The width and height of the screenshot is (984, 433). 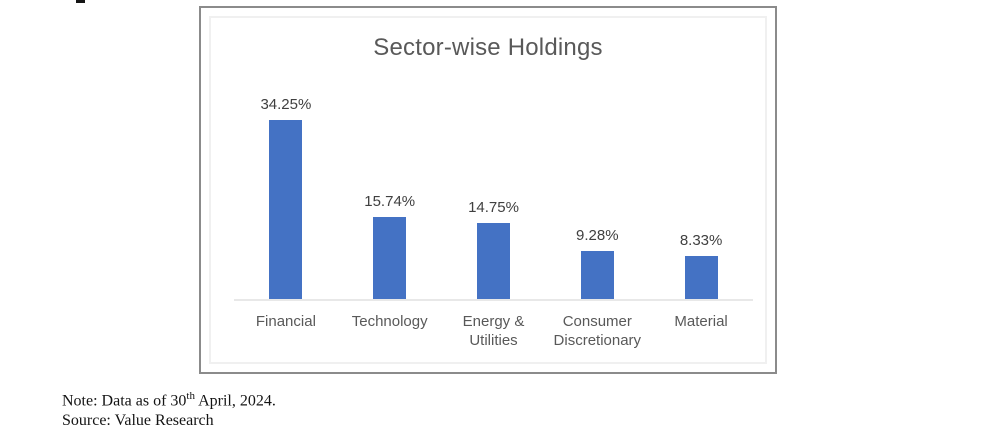 I want to click on category-label: Consumer Discretionary, so click(x=597, y=331).